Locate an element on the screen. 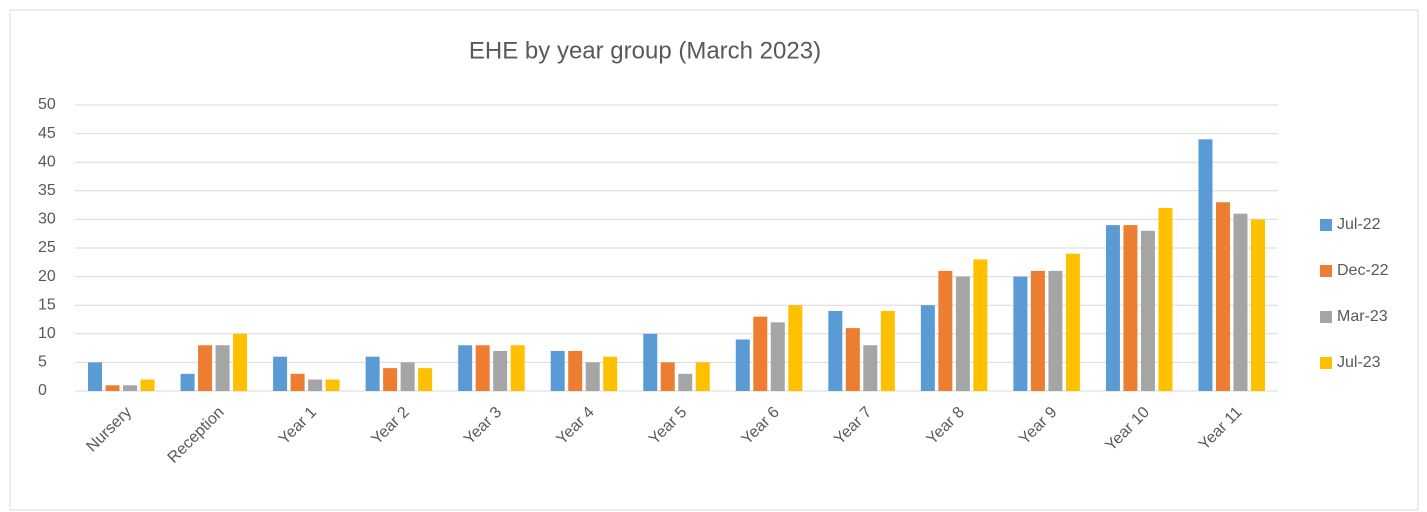 The height and width of the screenshot is (512, 1427). legend-label: Jul-22 is located at coordinates (1359, 224).